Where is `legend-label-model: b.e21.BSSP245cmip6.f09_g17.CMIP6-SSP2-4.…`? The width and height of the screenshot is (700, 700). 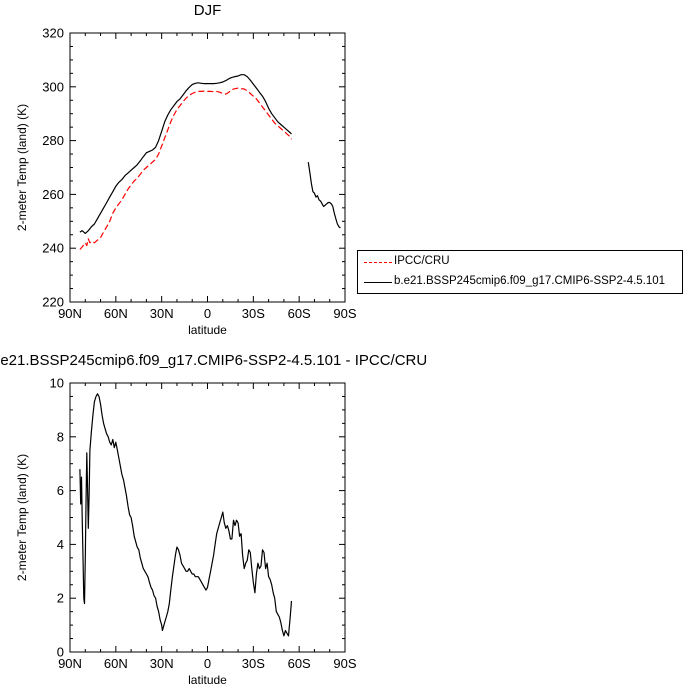
legend-label-model: b.e21.BSSP245cmip6.f09_g17.CMIP6-SSP2-4.… is located at coordinates (530, 281).